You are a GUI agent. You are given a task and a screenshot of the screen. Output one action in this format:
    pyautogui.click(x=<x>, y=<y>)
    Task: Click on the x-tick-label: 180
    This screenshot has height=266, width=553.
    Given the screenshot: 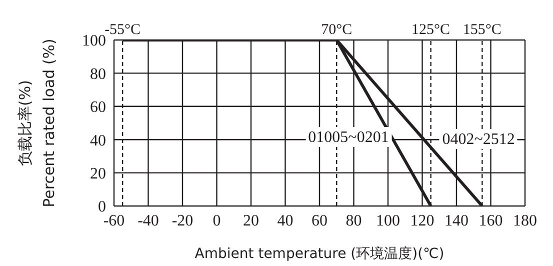 What is the action you would take?
    pyautogui.click(x=525, y=221)
    